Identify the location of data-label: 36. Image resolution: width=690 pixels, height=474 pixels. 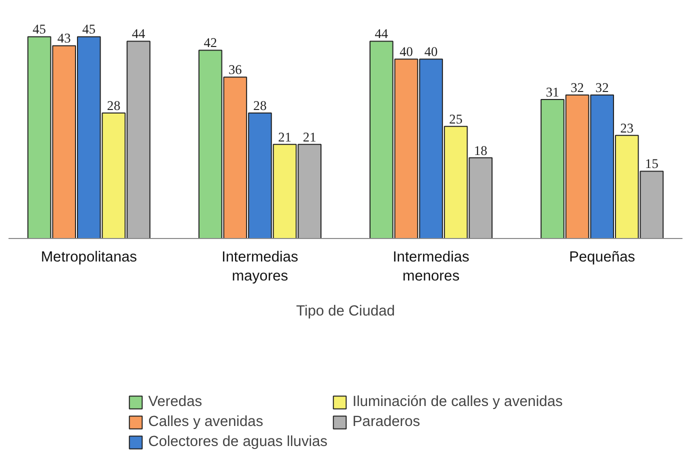
(235, 70).